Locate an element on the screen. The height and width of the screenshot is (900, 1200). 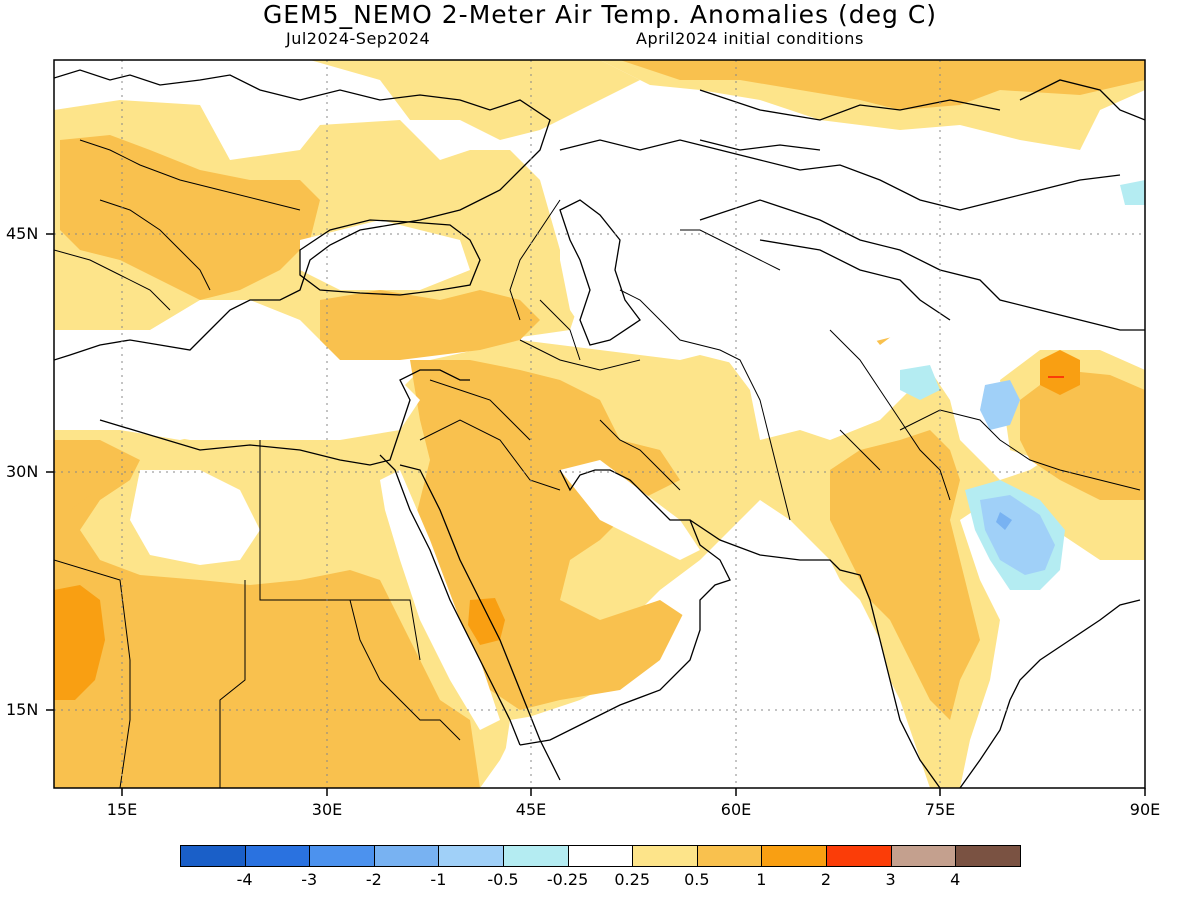
lon-label-30e: 30E is located at coordinates (327, 809).